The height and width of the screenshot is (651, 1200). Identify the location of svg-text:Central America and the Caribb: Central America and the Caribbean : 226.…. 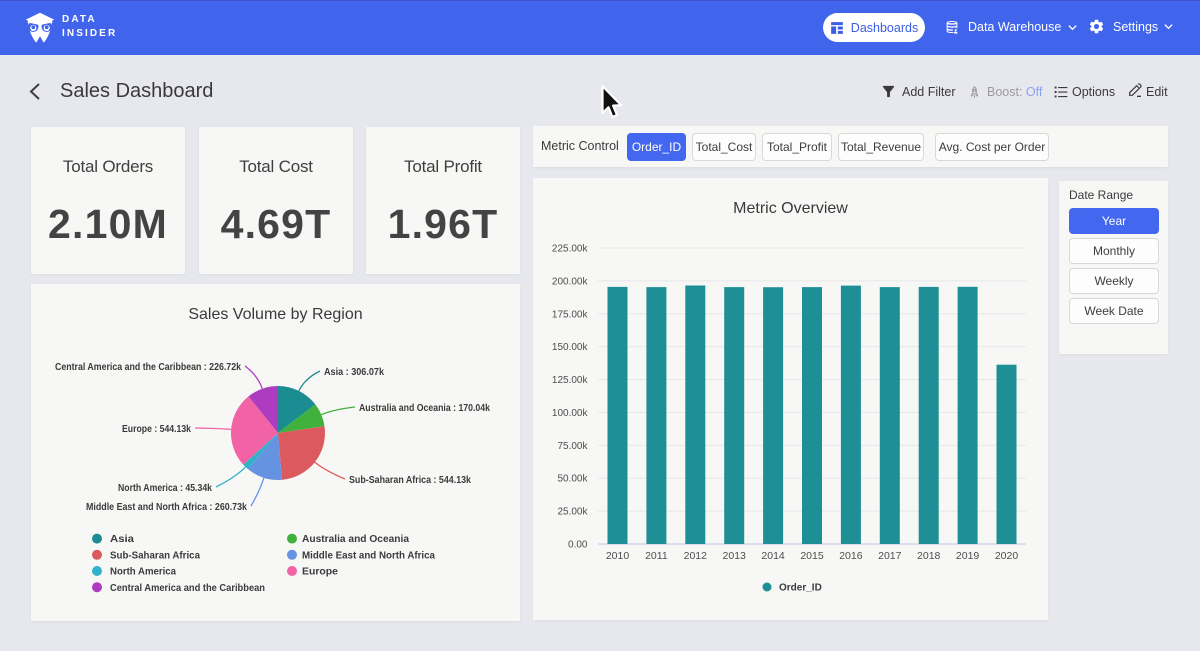
(148, 367).